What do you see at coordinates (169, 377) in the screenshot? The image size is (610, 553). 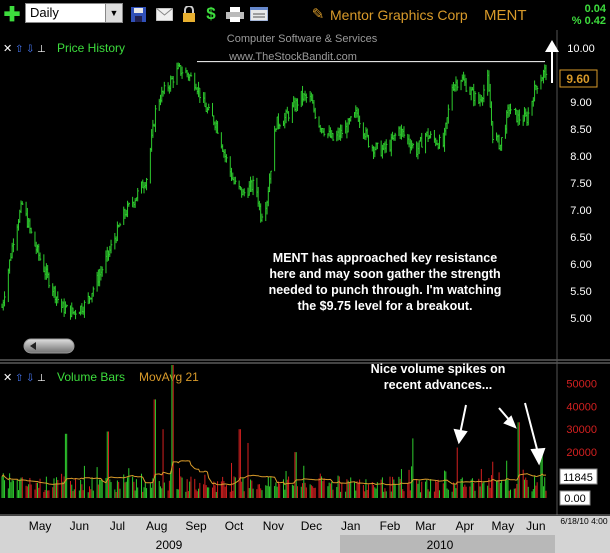 I see `ma-label: MovAvg 21` at bounding box center [169, 377].